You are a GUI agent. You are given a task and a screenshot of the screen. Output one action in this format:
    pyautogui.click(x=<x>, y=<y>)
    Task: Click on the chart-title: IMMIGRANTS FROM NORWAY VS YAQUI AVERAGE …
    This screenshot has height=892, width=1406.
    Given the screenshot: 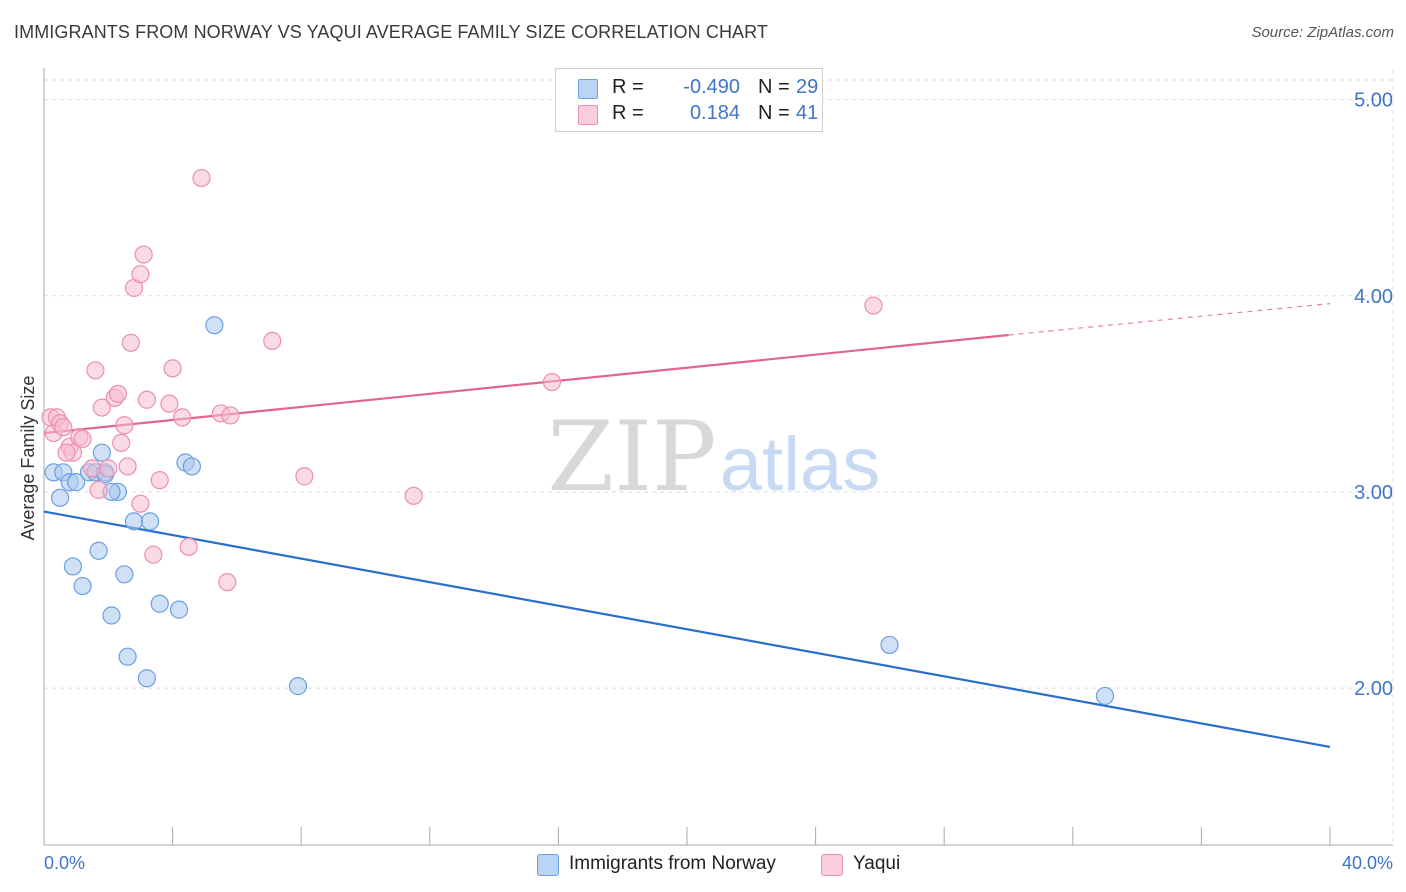 What is the action you would take?
    pyautogui.click(x=391, y=32)
    